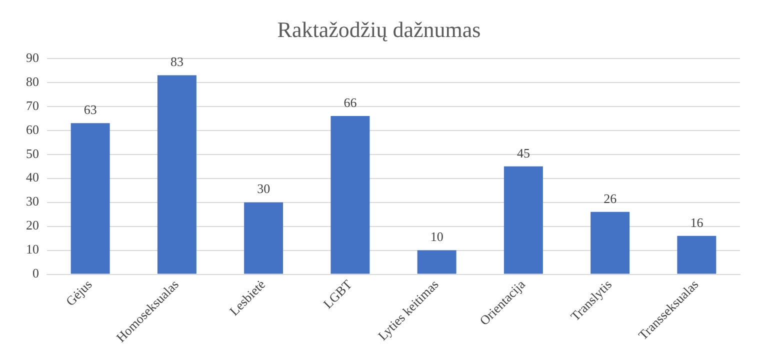 The width and height of the screenshot is (768, 361). What do you see at coordinates (32, 153) in the screenshot?
I see `y-tick-label: 50` at bounding box center [32, 153].